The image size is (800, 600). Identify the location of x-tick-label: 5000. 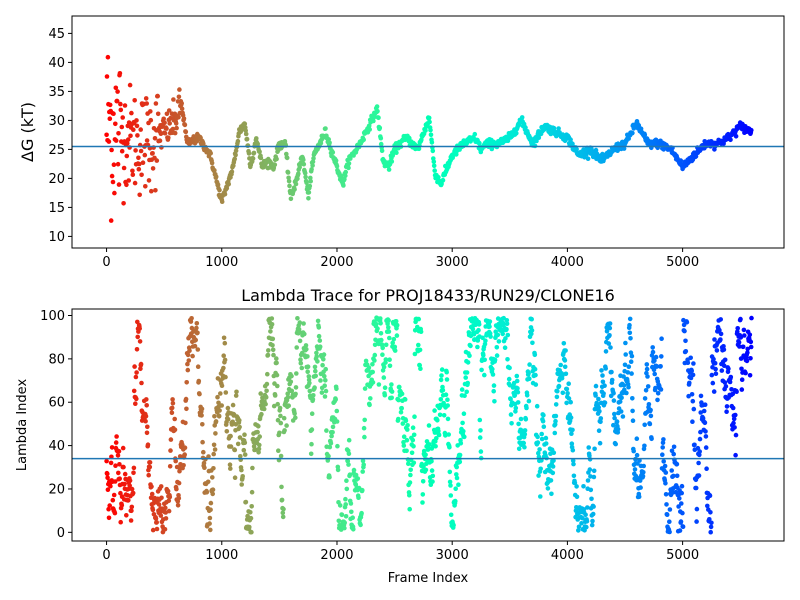
(682, 262).